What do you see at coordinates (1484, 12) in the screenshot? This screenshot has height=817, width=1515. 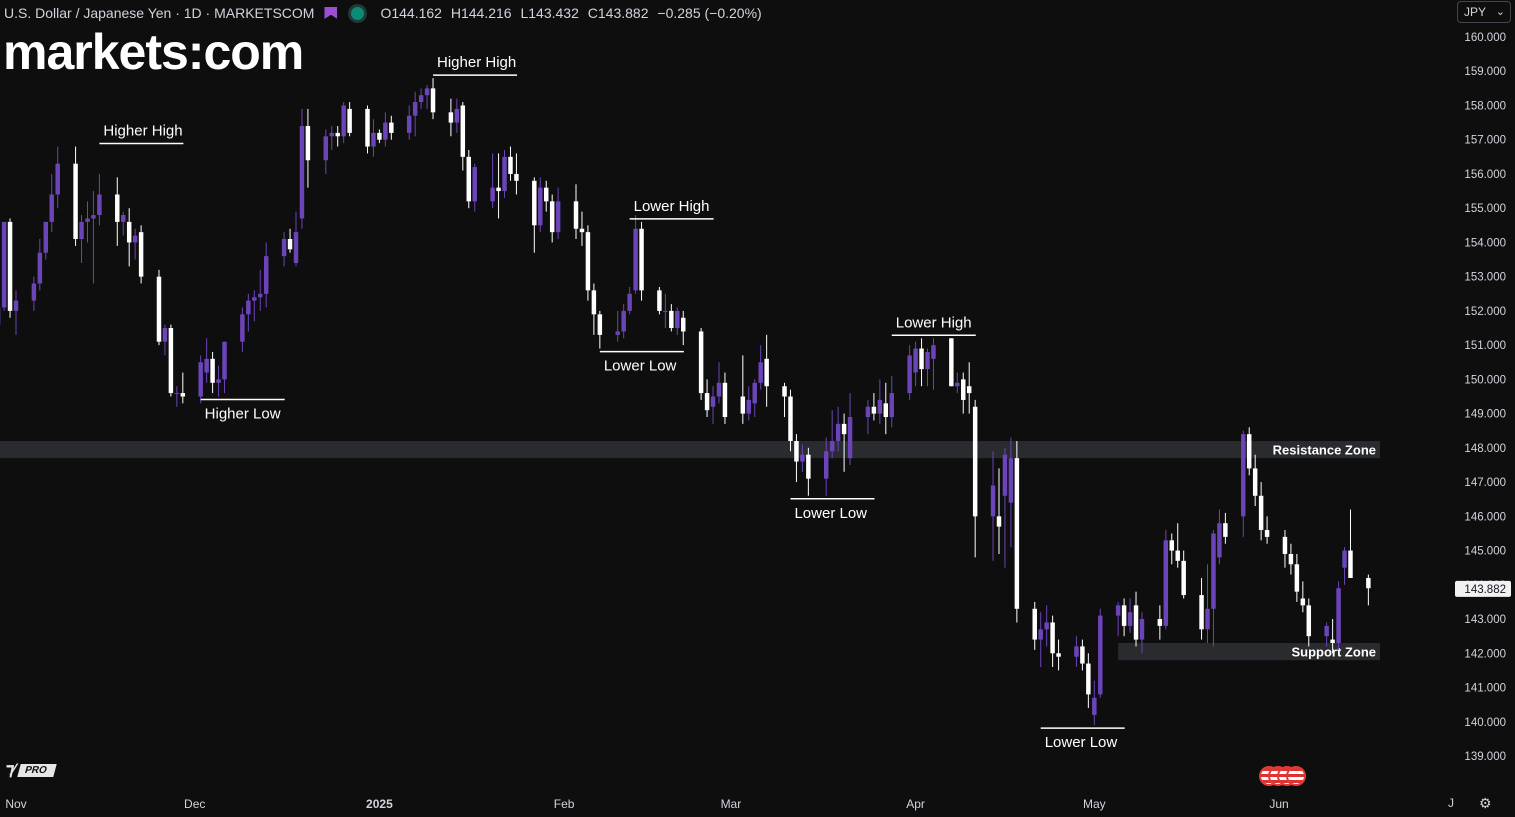 I see `currency-selector: JPY ⌄` at bounding box center [1484, 12].